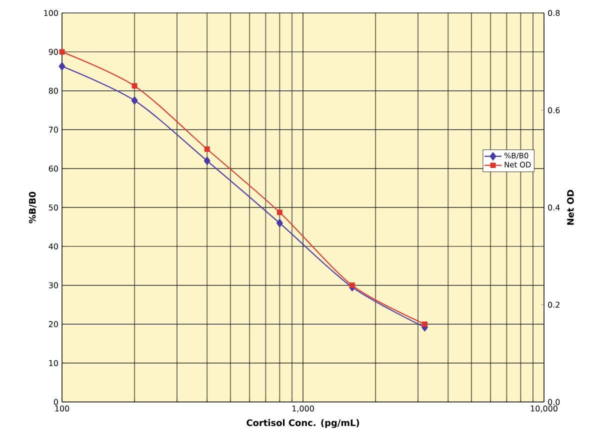  I want to click on x-axis-title: Cortisol Conc. (pg/mL), so click(303, 423).